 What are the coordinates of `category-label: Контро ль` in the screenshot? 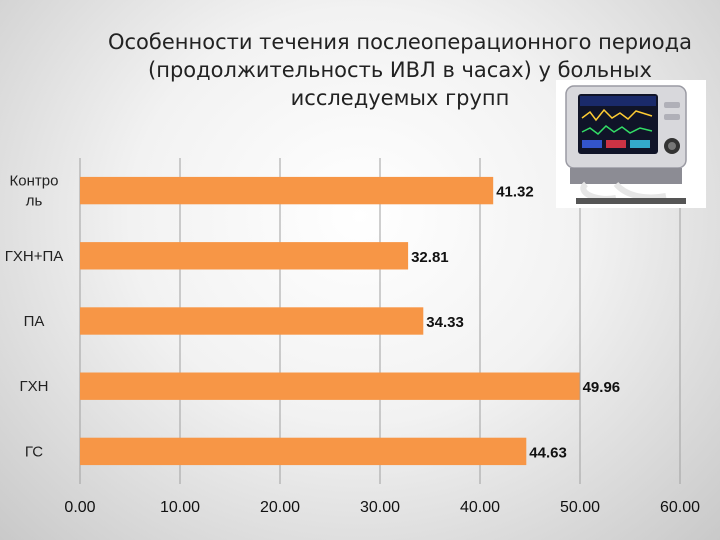 It's located at (34, 191).